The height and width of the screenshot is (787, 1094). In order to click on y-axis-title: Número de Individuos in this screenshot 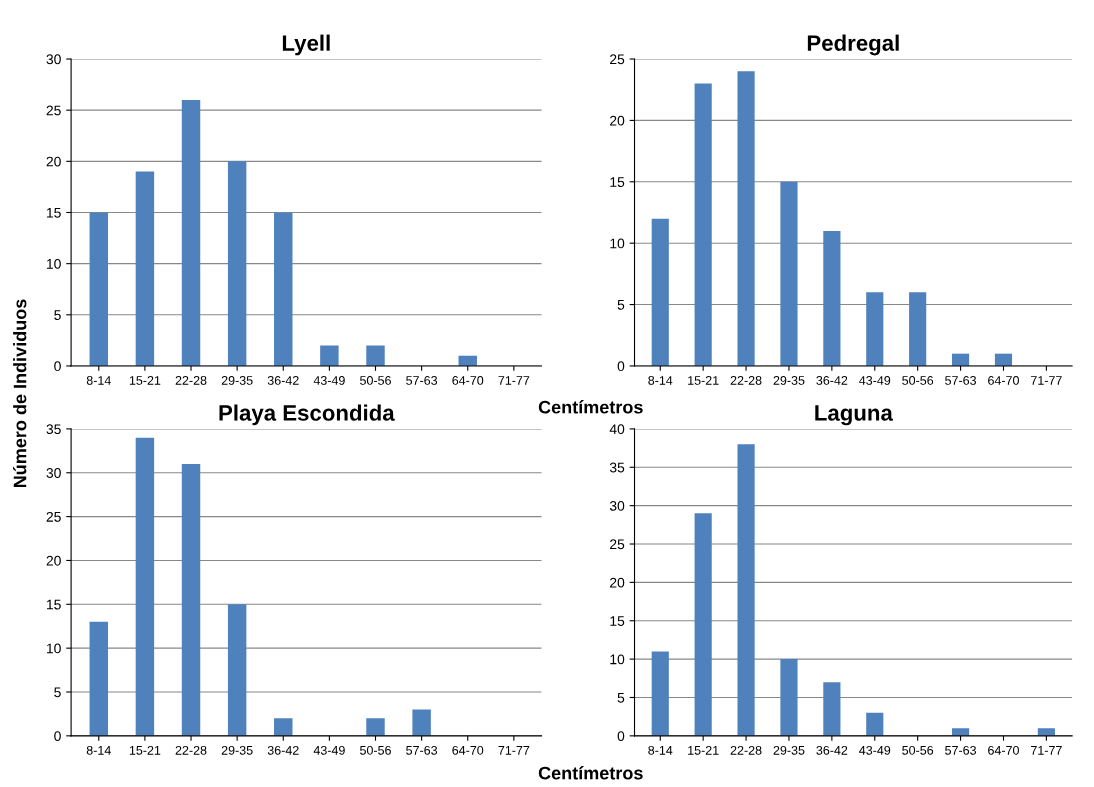, I will do `click(19, 393)`.